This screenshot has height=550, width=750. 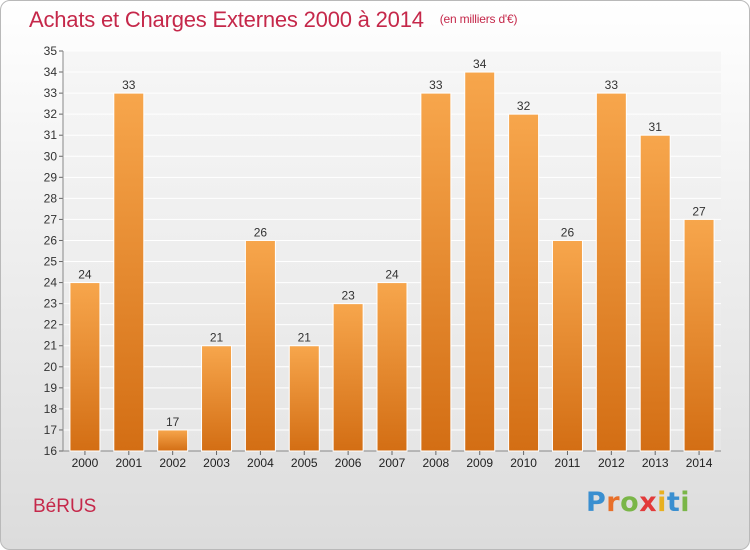 I want to click on y-tick-label: 22, so click(x=51, y=325).